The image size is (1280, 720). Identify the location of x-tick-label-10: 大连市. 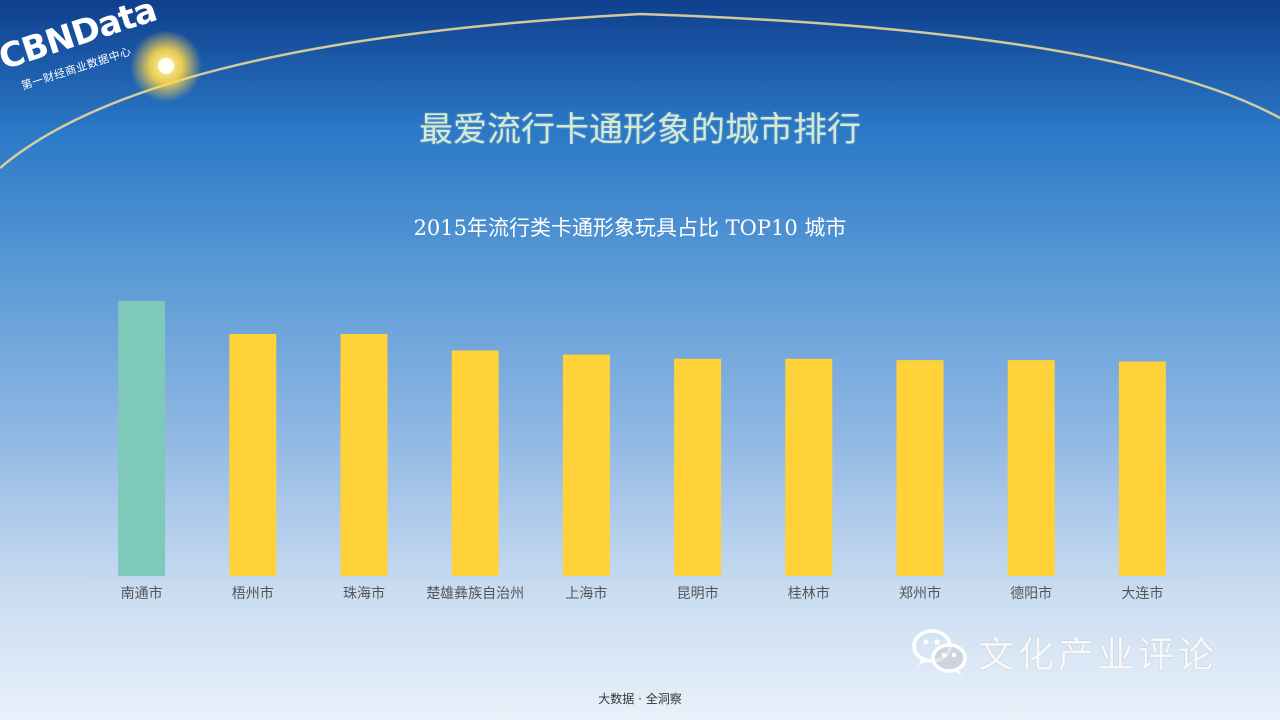
(1142, 593).